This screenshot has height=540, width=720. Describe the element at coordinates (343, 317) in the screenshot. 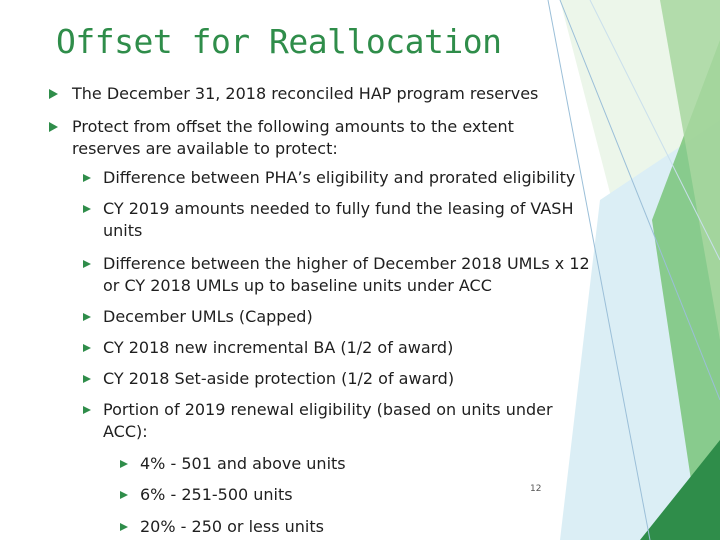

I see `bullet-level2: December UMLs (Capped)` at that location.